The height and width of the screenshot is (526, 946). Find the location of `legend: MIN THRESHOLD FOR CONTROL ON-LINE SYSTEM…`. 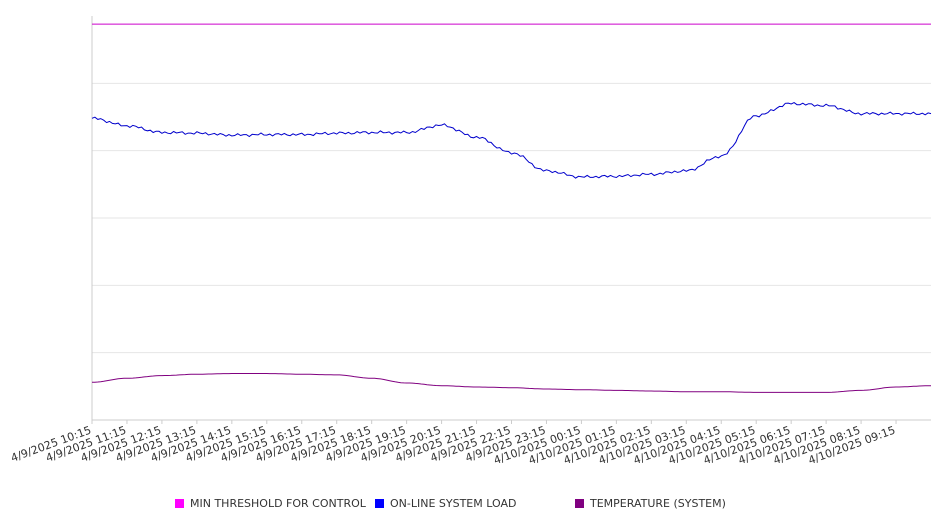

legend: MIN THRESHOLD FOR CONTROL ON-LINE SYSTEM… is located at coordinates (473, 506).